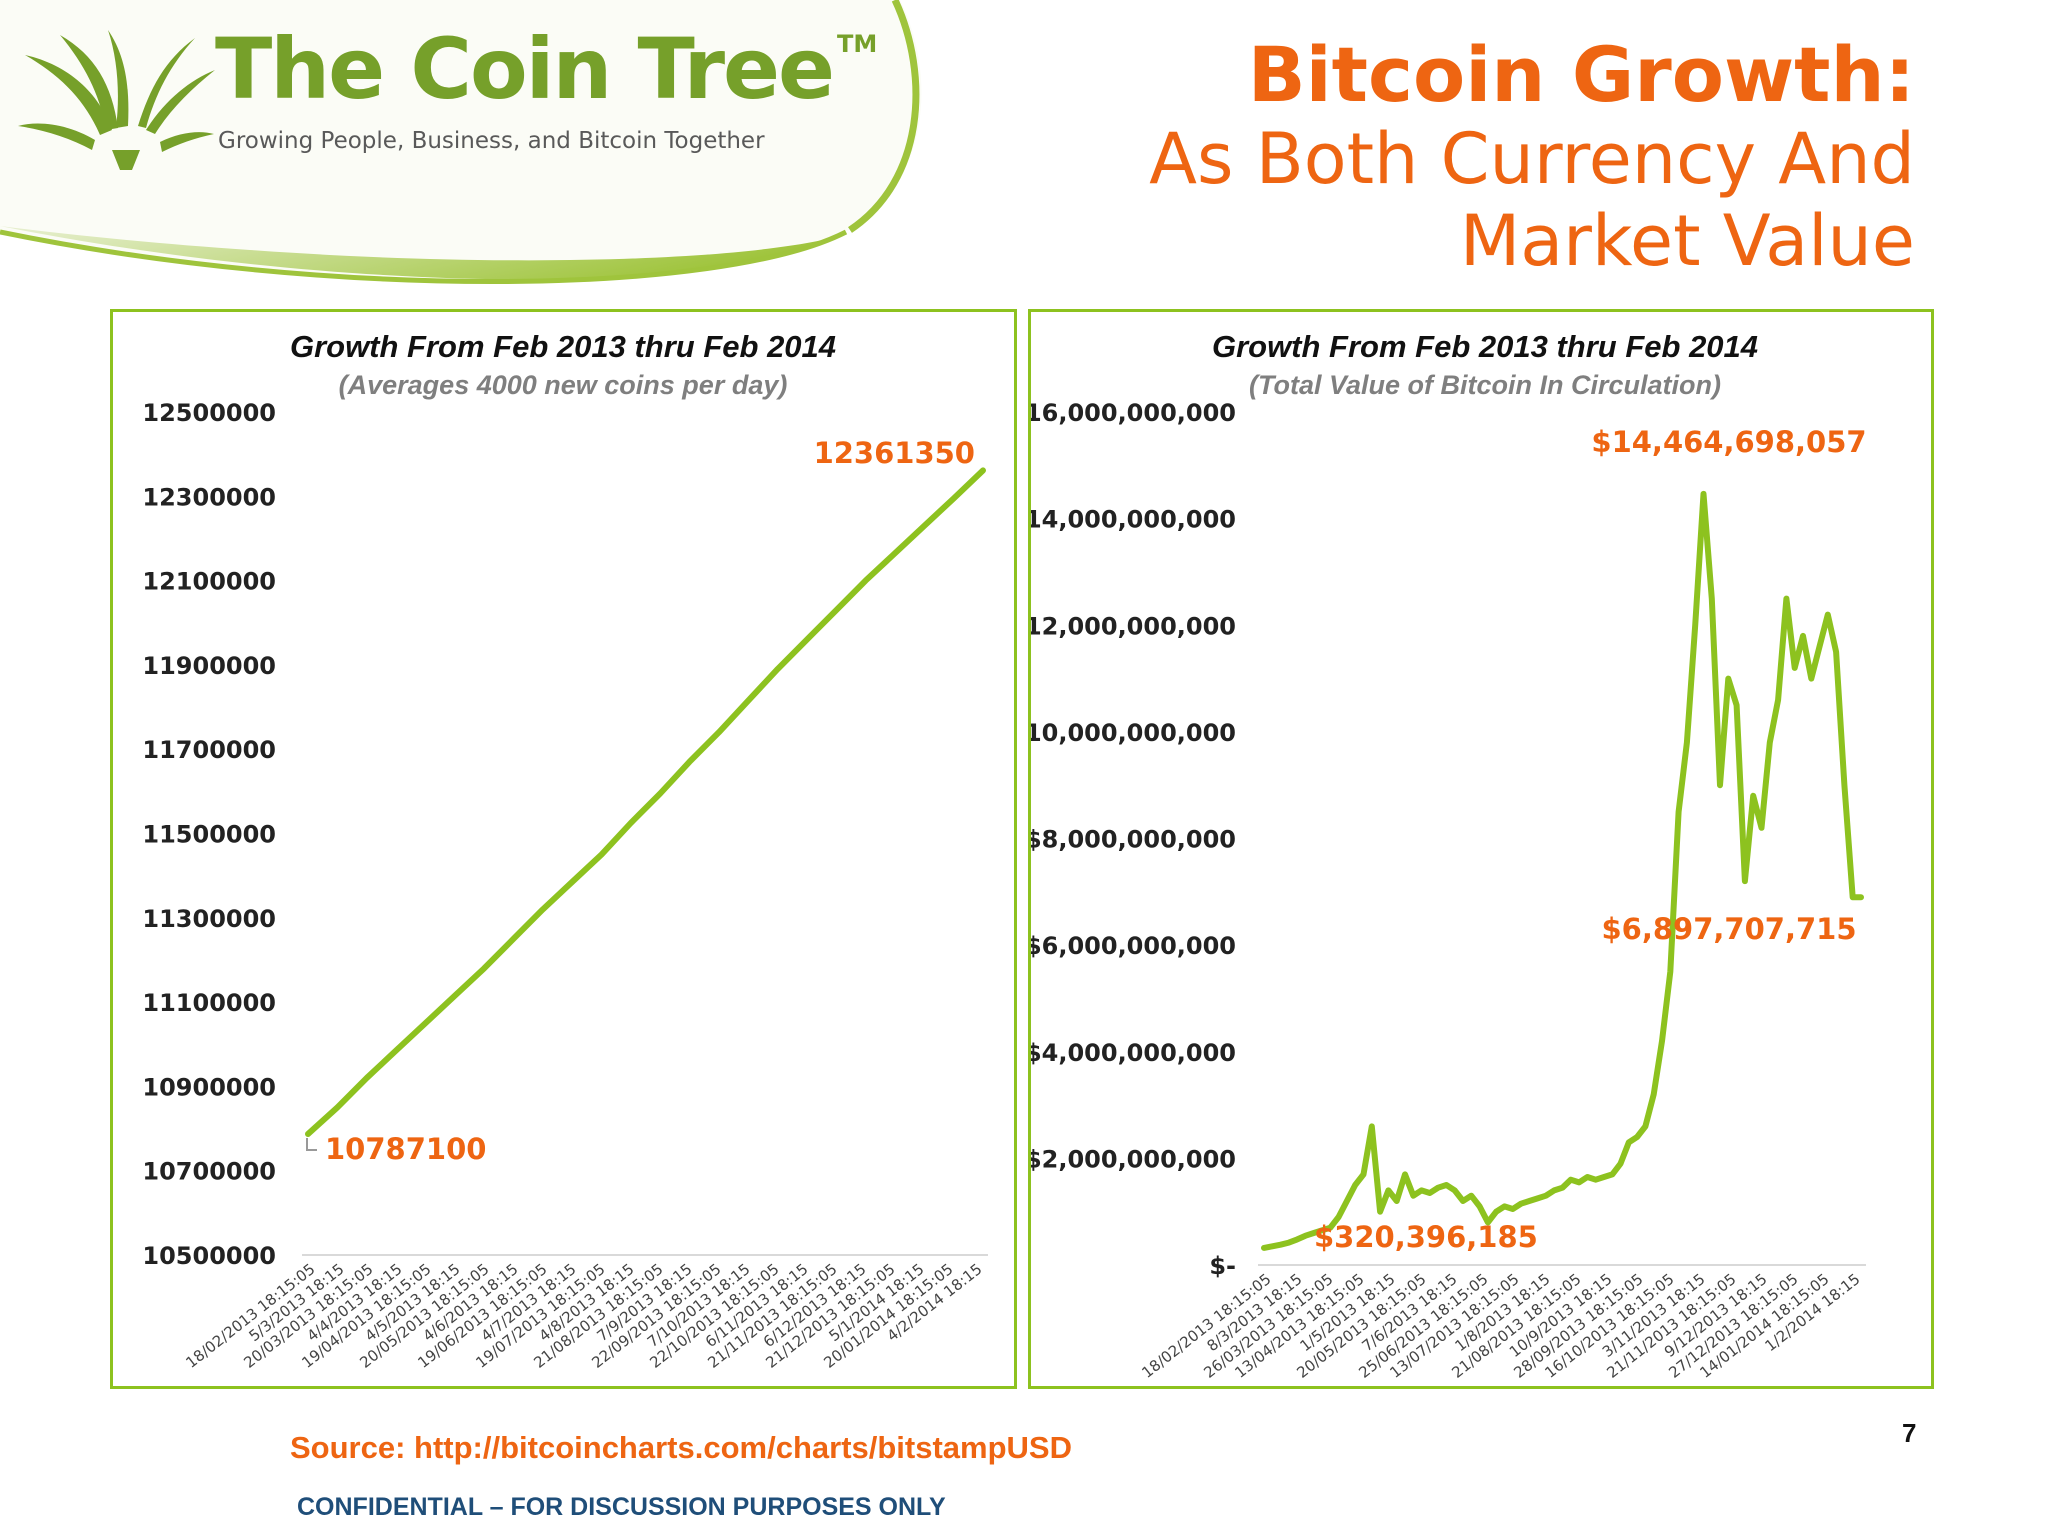  What do you see at coordinates (1485, 385) in the screenshot?
I see `chart-subtitle: (Total Value of Bitcoin In Circulation)` at bounding box center [1485, 385].